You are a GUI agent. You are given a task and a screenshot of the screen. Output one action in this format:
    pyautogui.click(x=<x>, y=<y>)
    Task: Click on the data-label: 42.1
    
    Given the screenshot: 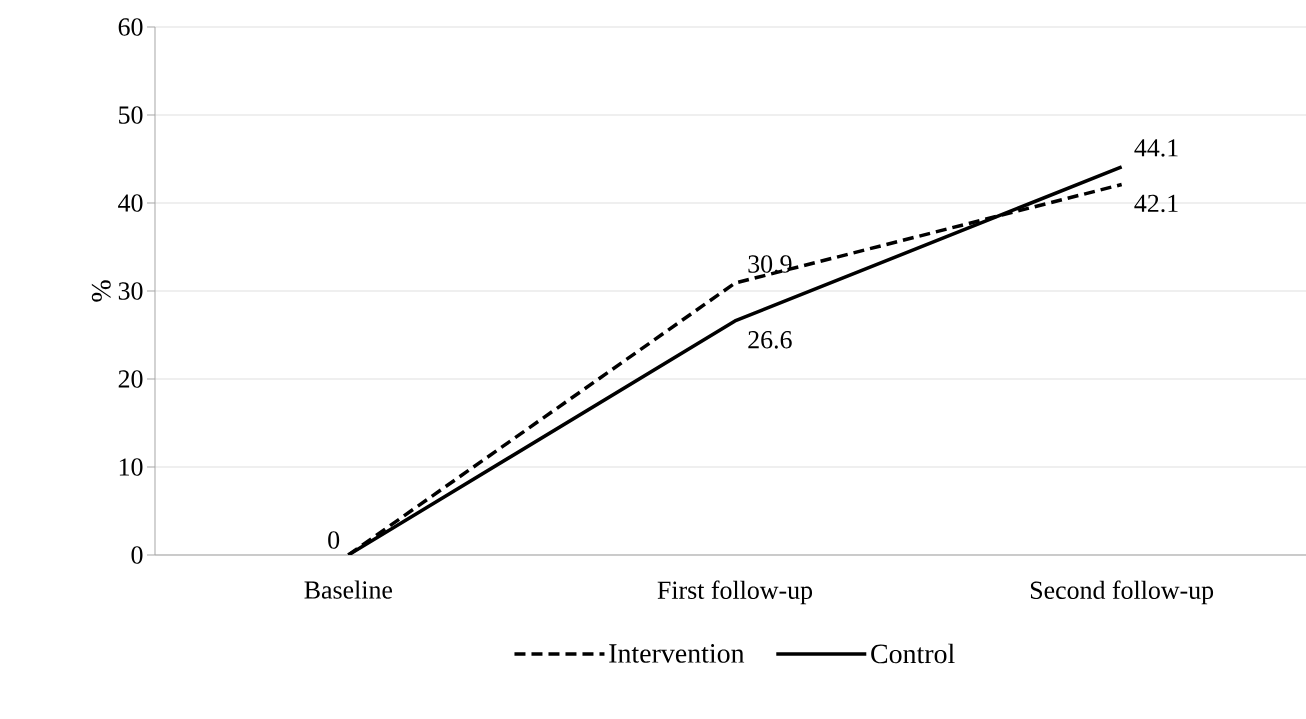 What is the action you would take?
    pyautogui.click(x=1156, y=203)
    